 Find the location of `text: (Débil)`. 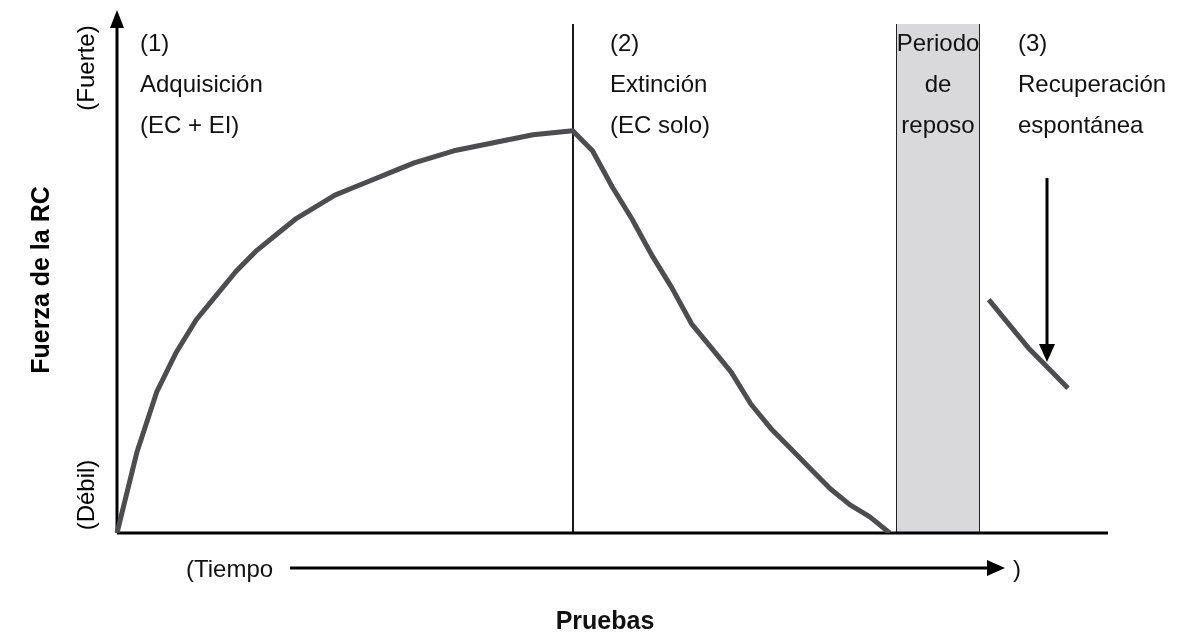

text: (Débil) is located at coordinates (86, 495).